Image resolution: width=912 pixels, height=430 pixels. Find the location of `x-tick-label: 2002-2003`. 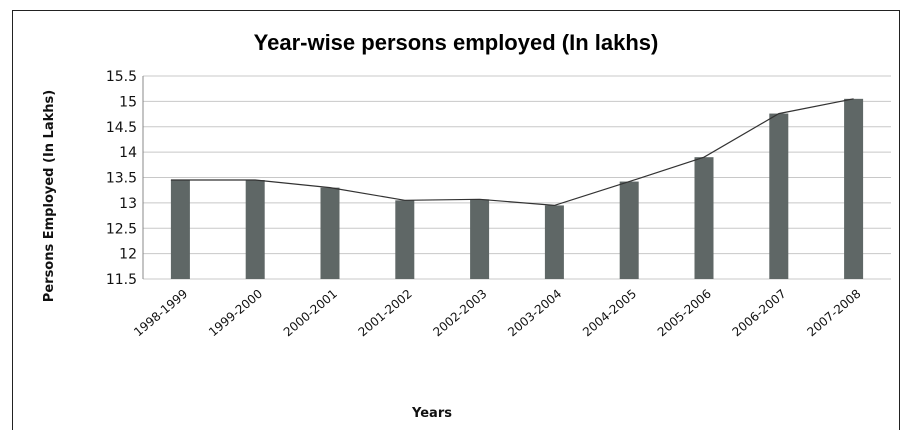

x-tick-label: 2002-2003 is located at coordinates (459, 313).